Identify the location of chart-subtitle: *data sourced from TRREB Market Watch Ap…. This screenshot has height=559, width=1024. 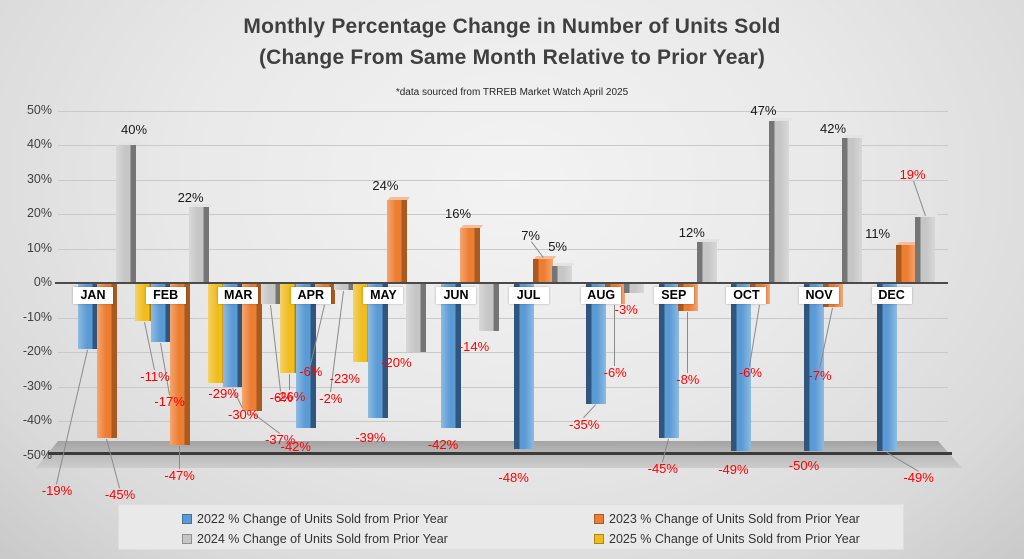
(512, 92).